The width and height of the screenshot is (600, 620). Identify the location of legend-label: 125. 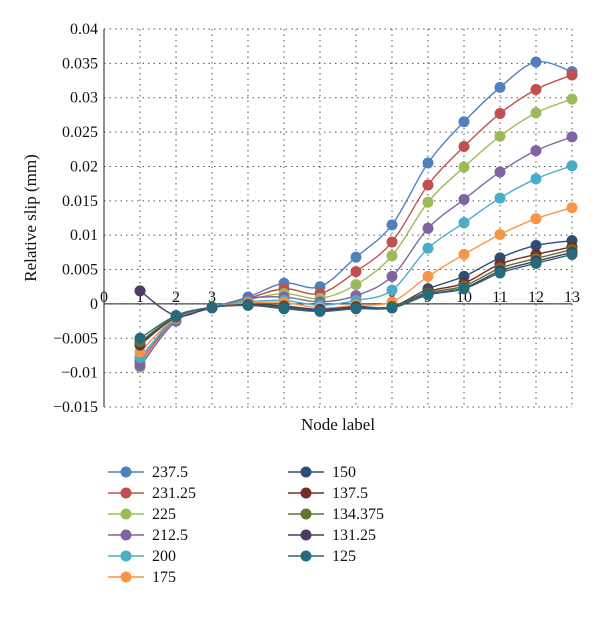
(344, 556).